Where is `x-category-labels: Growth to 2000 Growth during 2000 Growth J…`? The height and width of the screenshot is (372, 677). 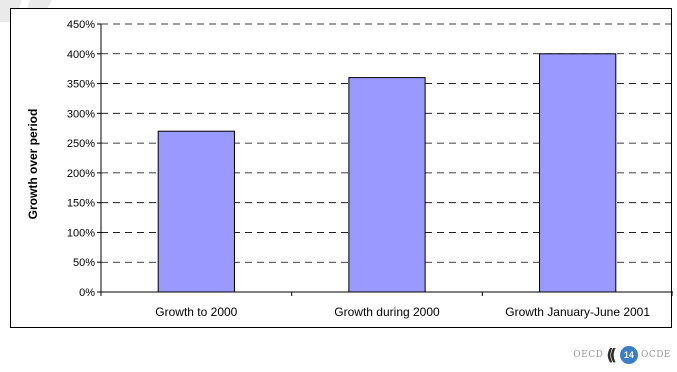 x-category-labels: Growth to 2000 Growth during 2000 Growth J… is located at coordinates (402, 312).